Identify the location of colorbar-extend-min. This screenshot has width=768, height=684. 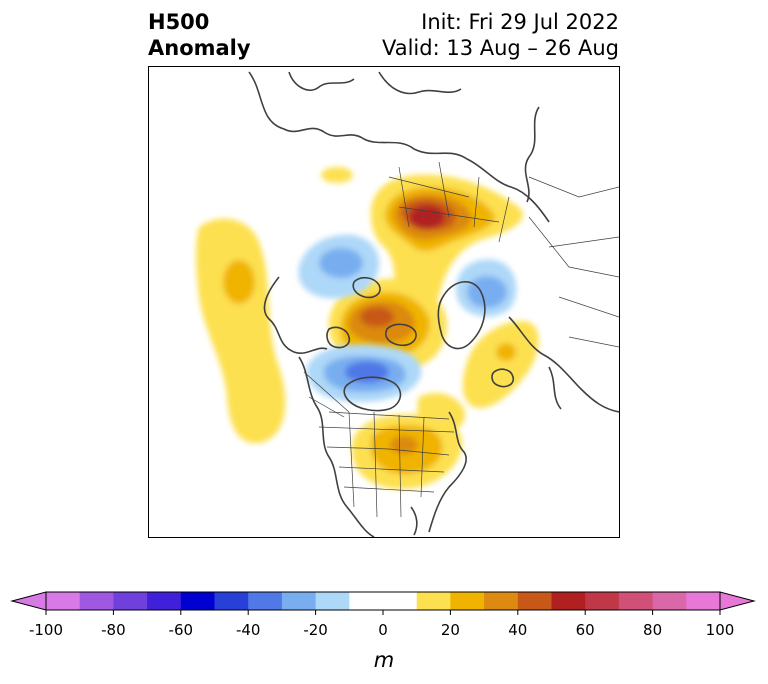
(29, 601).